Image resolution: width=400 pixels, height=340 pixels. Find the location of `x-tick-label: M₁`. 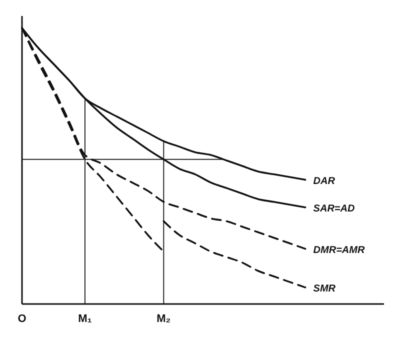

x-tick-label: M₁ is located at coordinates (85, 319).